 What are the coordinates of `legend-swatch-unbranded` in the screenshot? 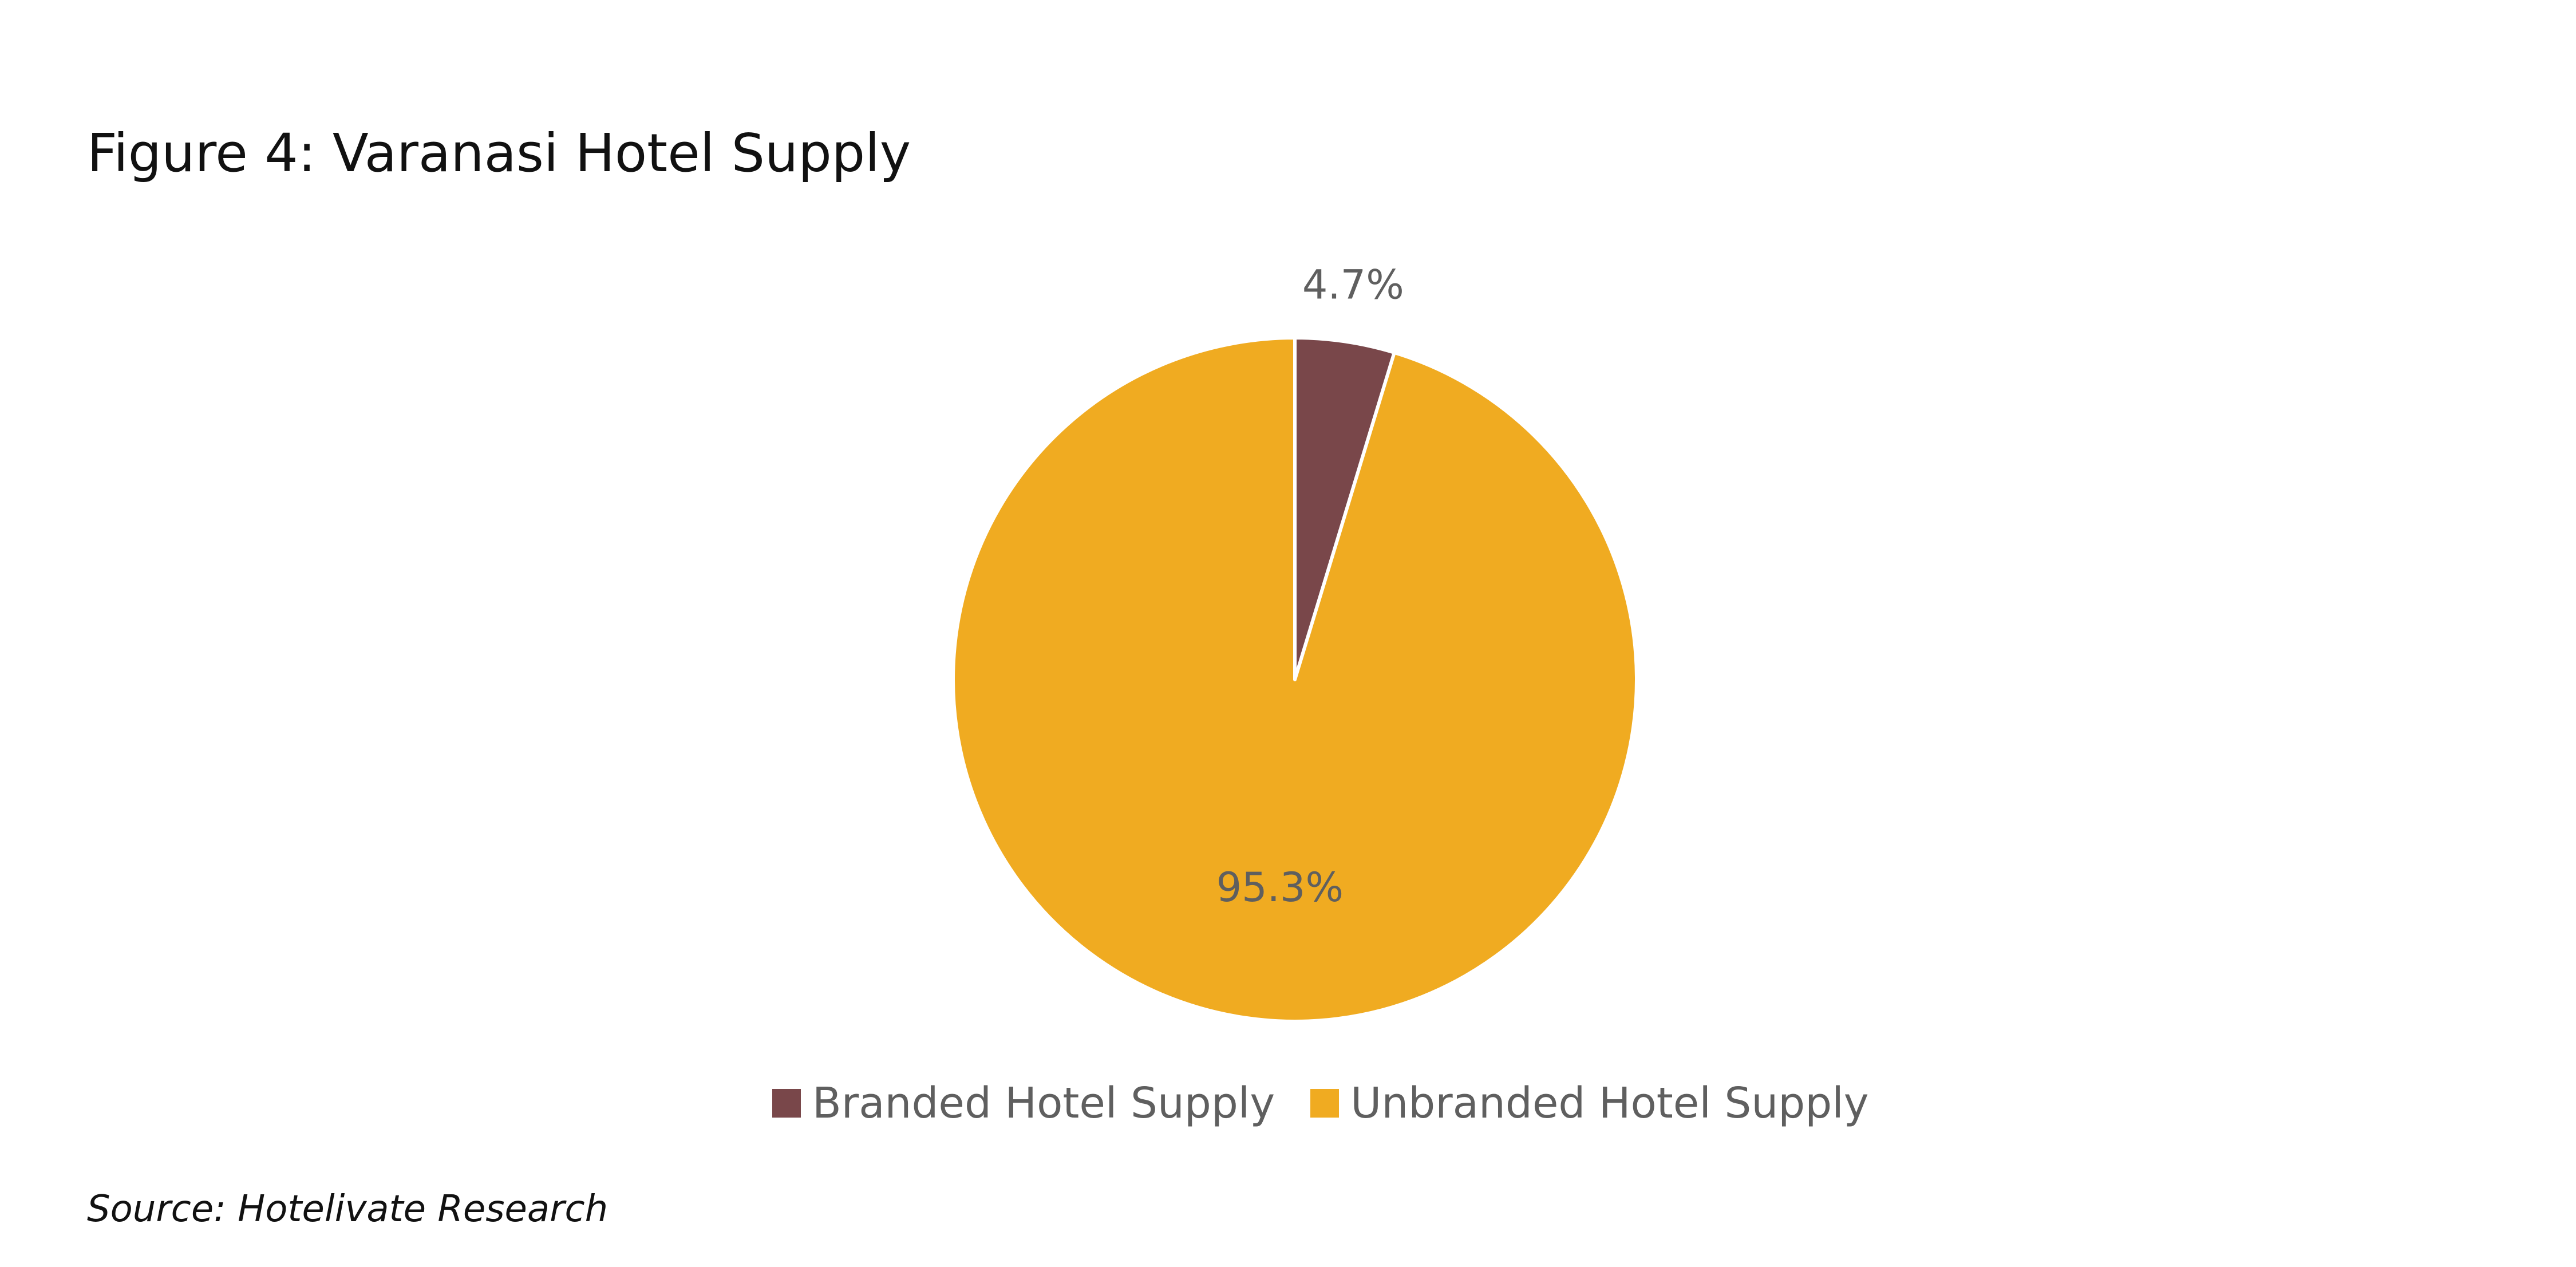 It's located at (1325, 1103).